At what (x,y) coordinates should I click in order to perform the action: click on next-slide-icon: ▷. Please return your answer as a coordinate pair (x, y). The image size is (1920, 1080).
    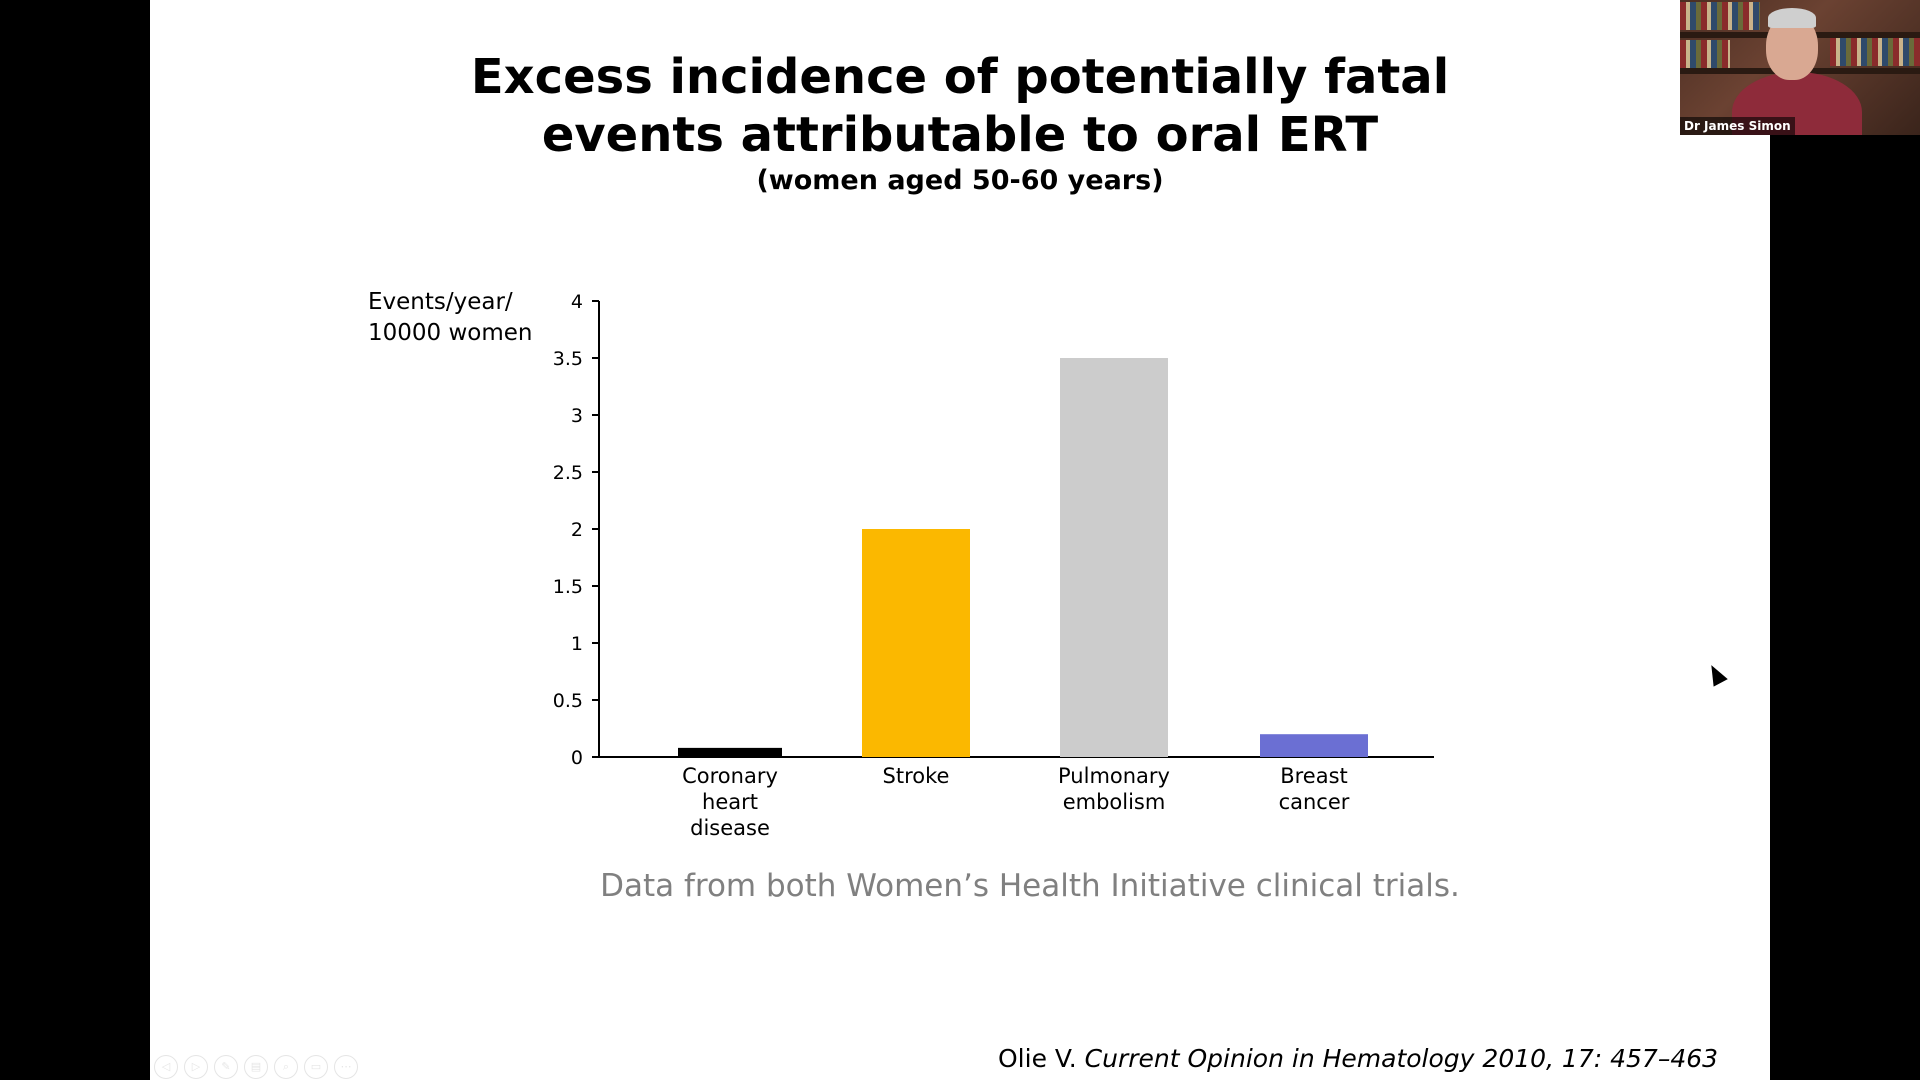
    Looking at the image, I should click on (196, 1067).